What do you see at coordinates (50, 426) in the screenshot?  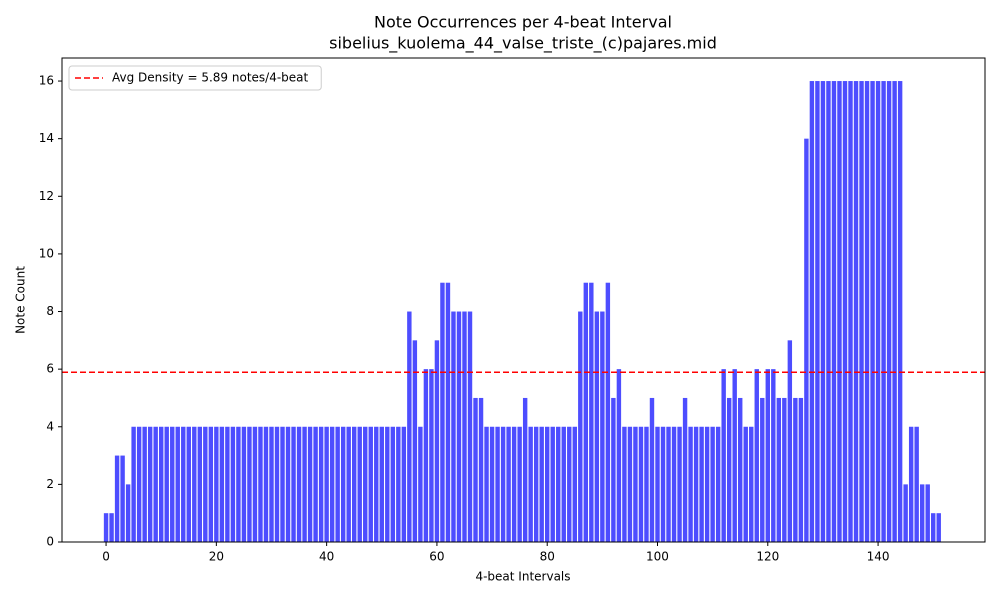 I see `y-tick-label: 4` at bounding box center [50, 426].